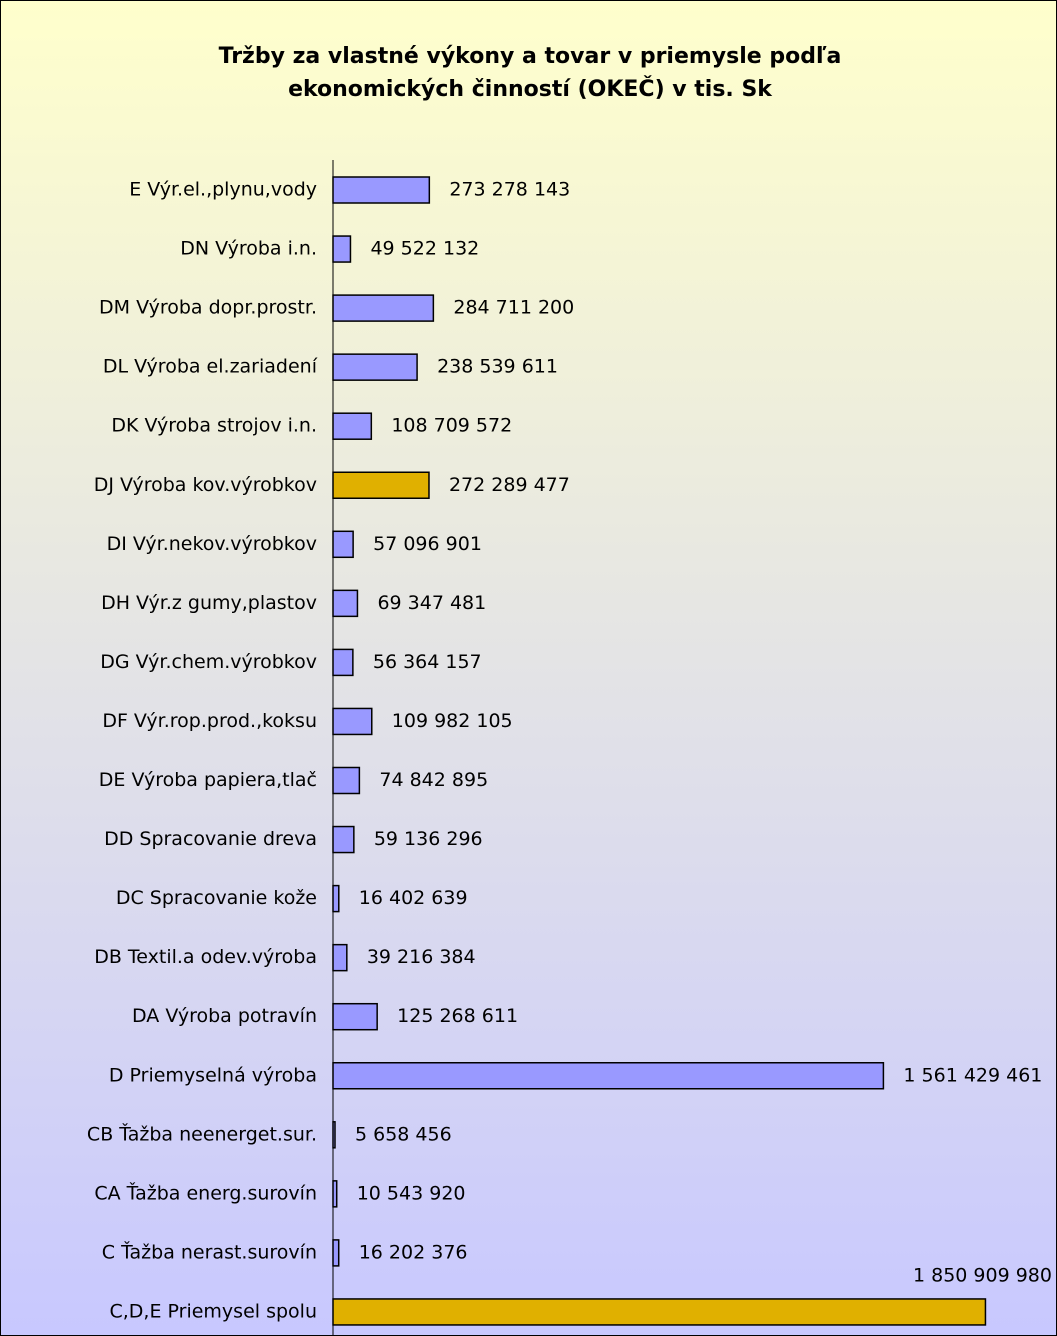  What do you see at coordinates (216, 898) in the screenshot?
I see `y-tick-label: DC Spracovanie kože` at bounding box center [216, 898].